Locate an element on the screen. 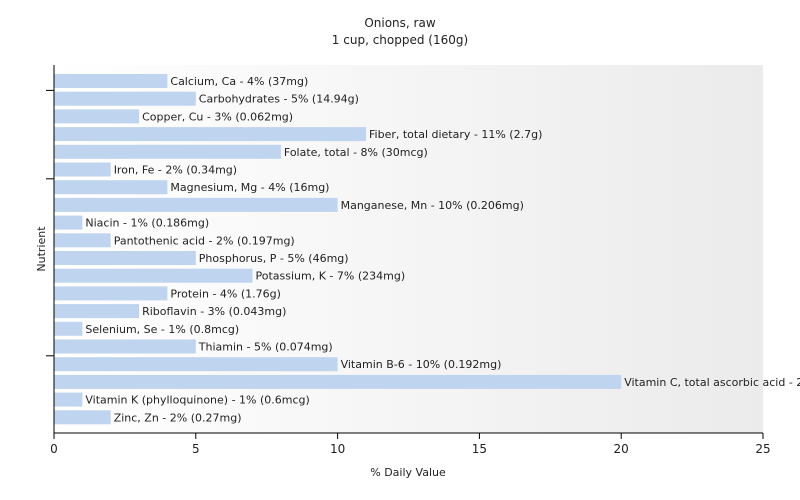  x-tick-label: 25 is located at coordinates (762, 449).